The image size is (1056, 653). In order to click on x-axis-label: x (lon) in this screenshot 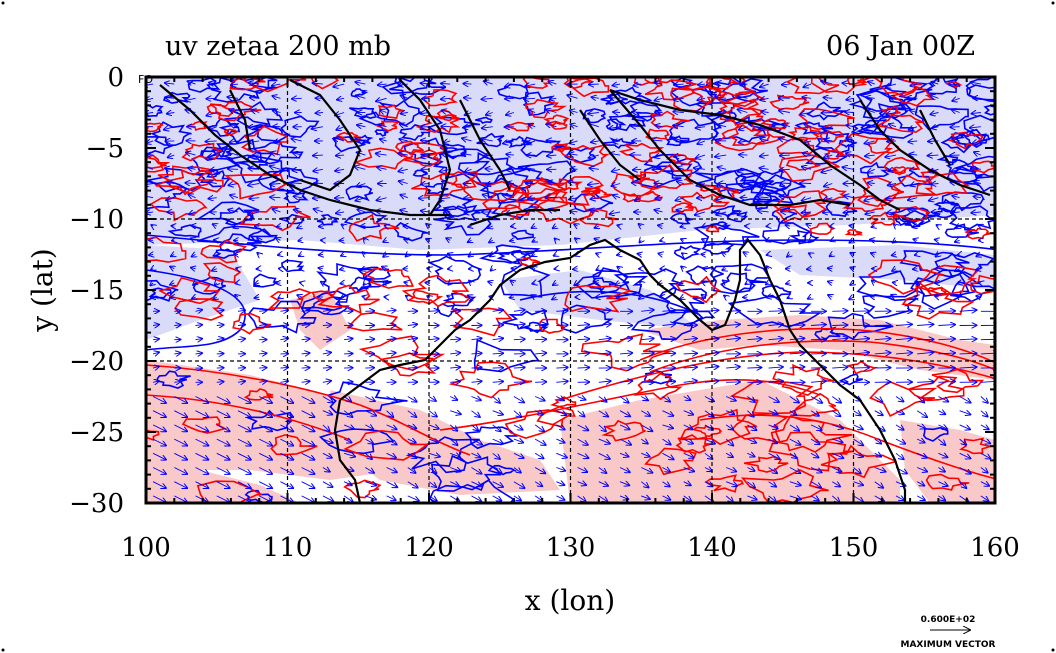, I will do `click(570, 600)`.